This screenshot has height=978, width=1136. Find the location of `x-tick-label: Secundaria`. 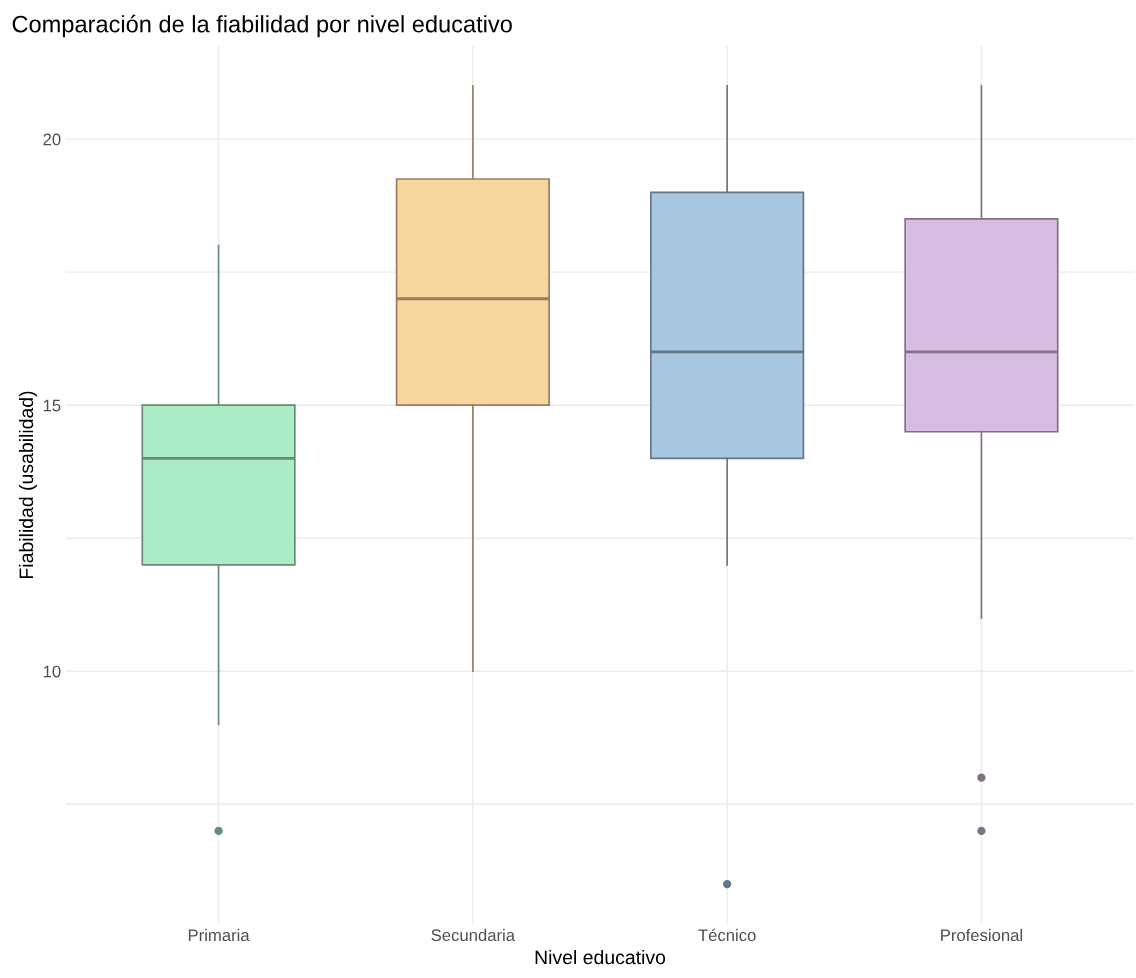

x-tick-label: Secundaria is located at coordinates (473, 935).